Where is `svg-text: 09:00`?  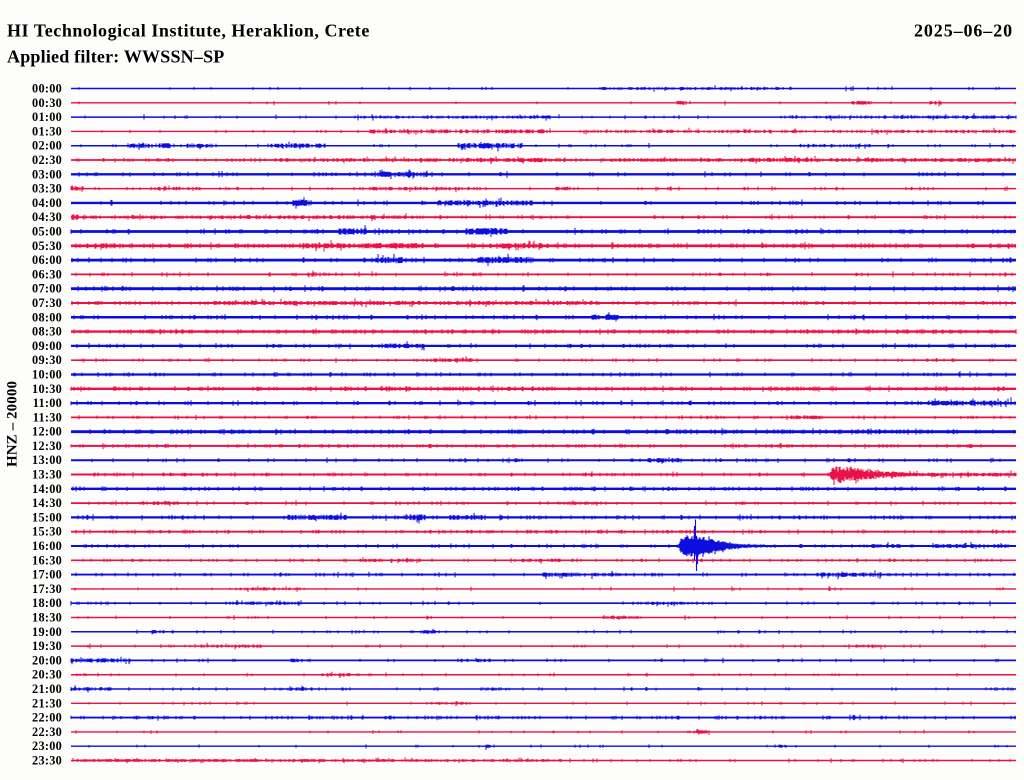
svg-text: 09:00 is located at coordinates (47, 346).